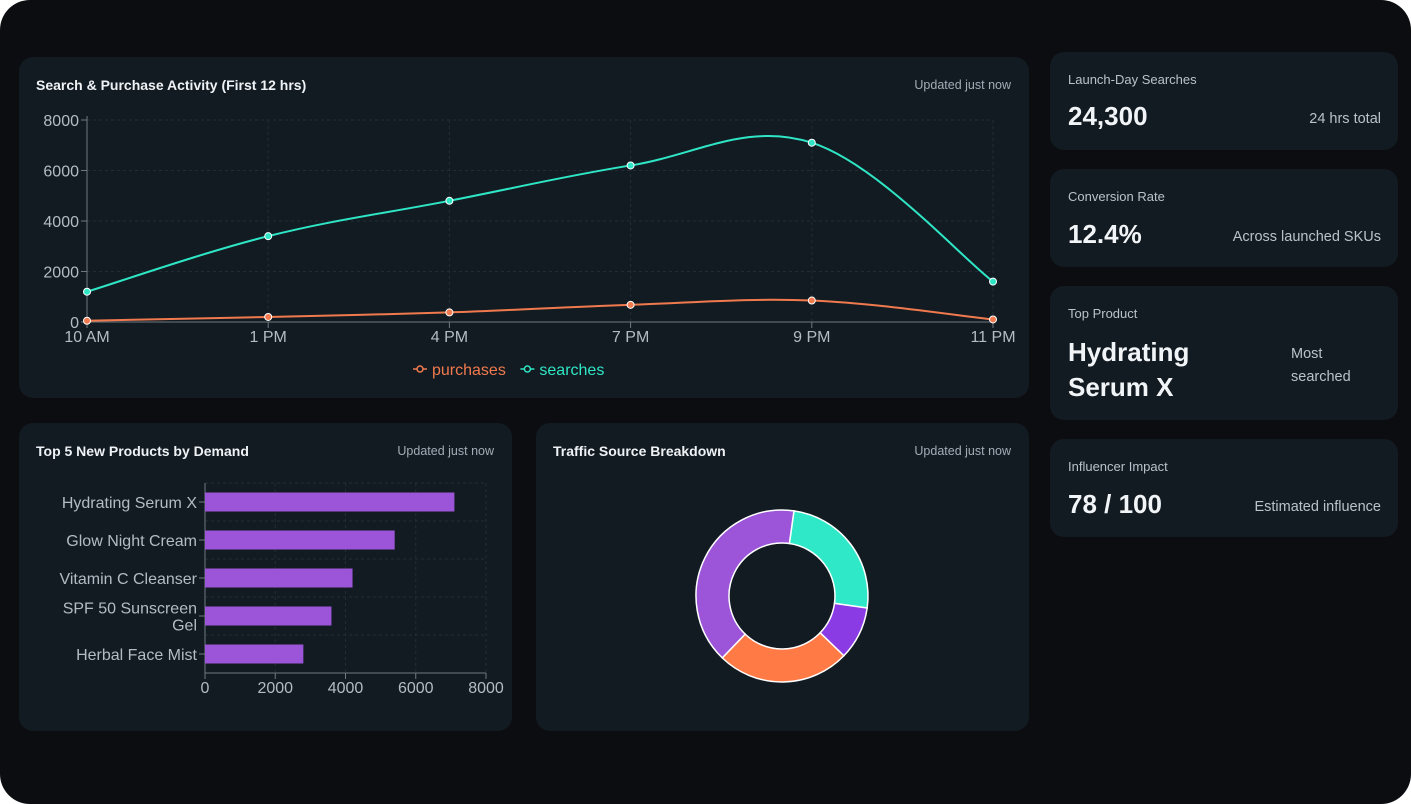  Describe the element at coordinates (61, 222) in the screenshot. I see `y-tick-label: 4000` at that location.